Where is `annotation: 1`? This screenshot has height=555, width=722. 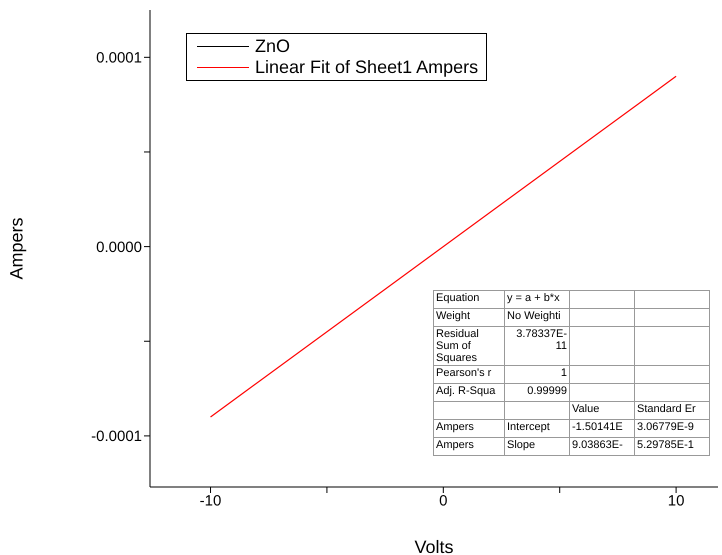
annotation: 1 is located at coordinates (537, 375).